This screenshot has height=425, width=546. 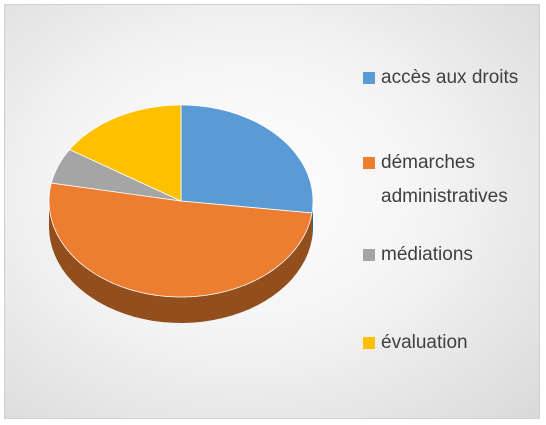 I want to click on legend-label: accès aux droits, so click(x=450, y=77).